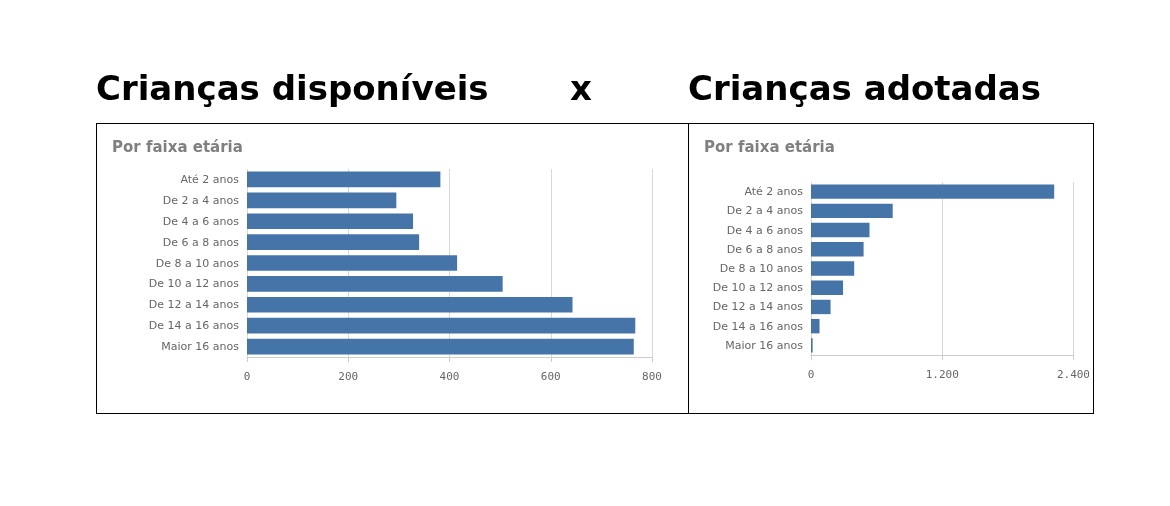  I want to click on text: x, so click(581, 88).